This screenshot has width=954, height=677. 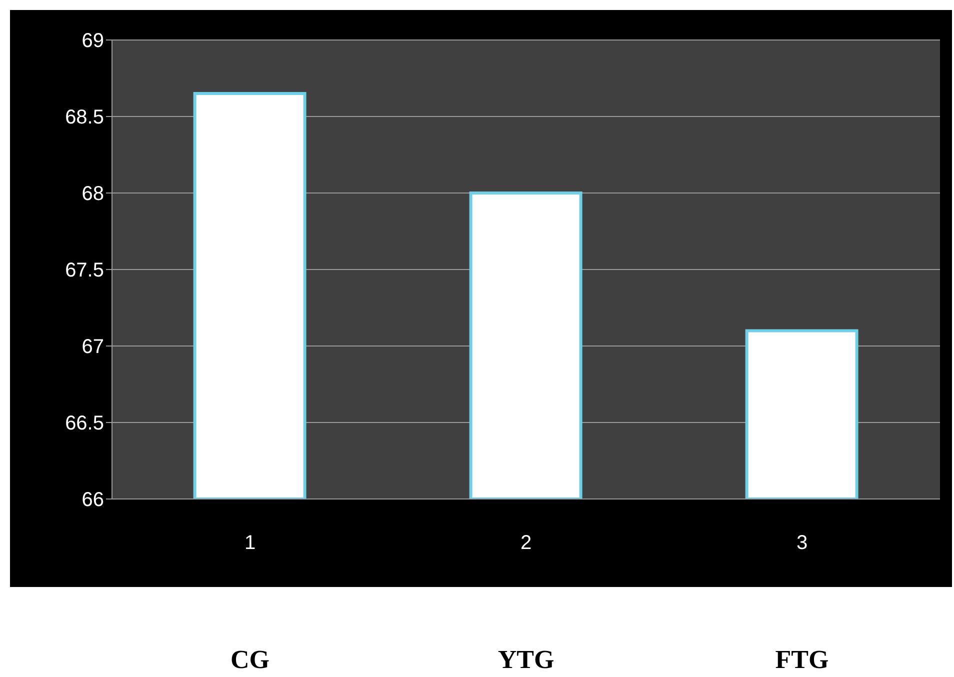 What do you see at coordinates (526, 660) in the screenshot?
I see `text: YTG` at bounding box center [526, 660].